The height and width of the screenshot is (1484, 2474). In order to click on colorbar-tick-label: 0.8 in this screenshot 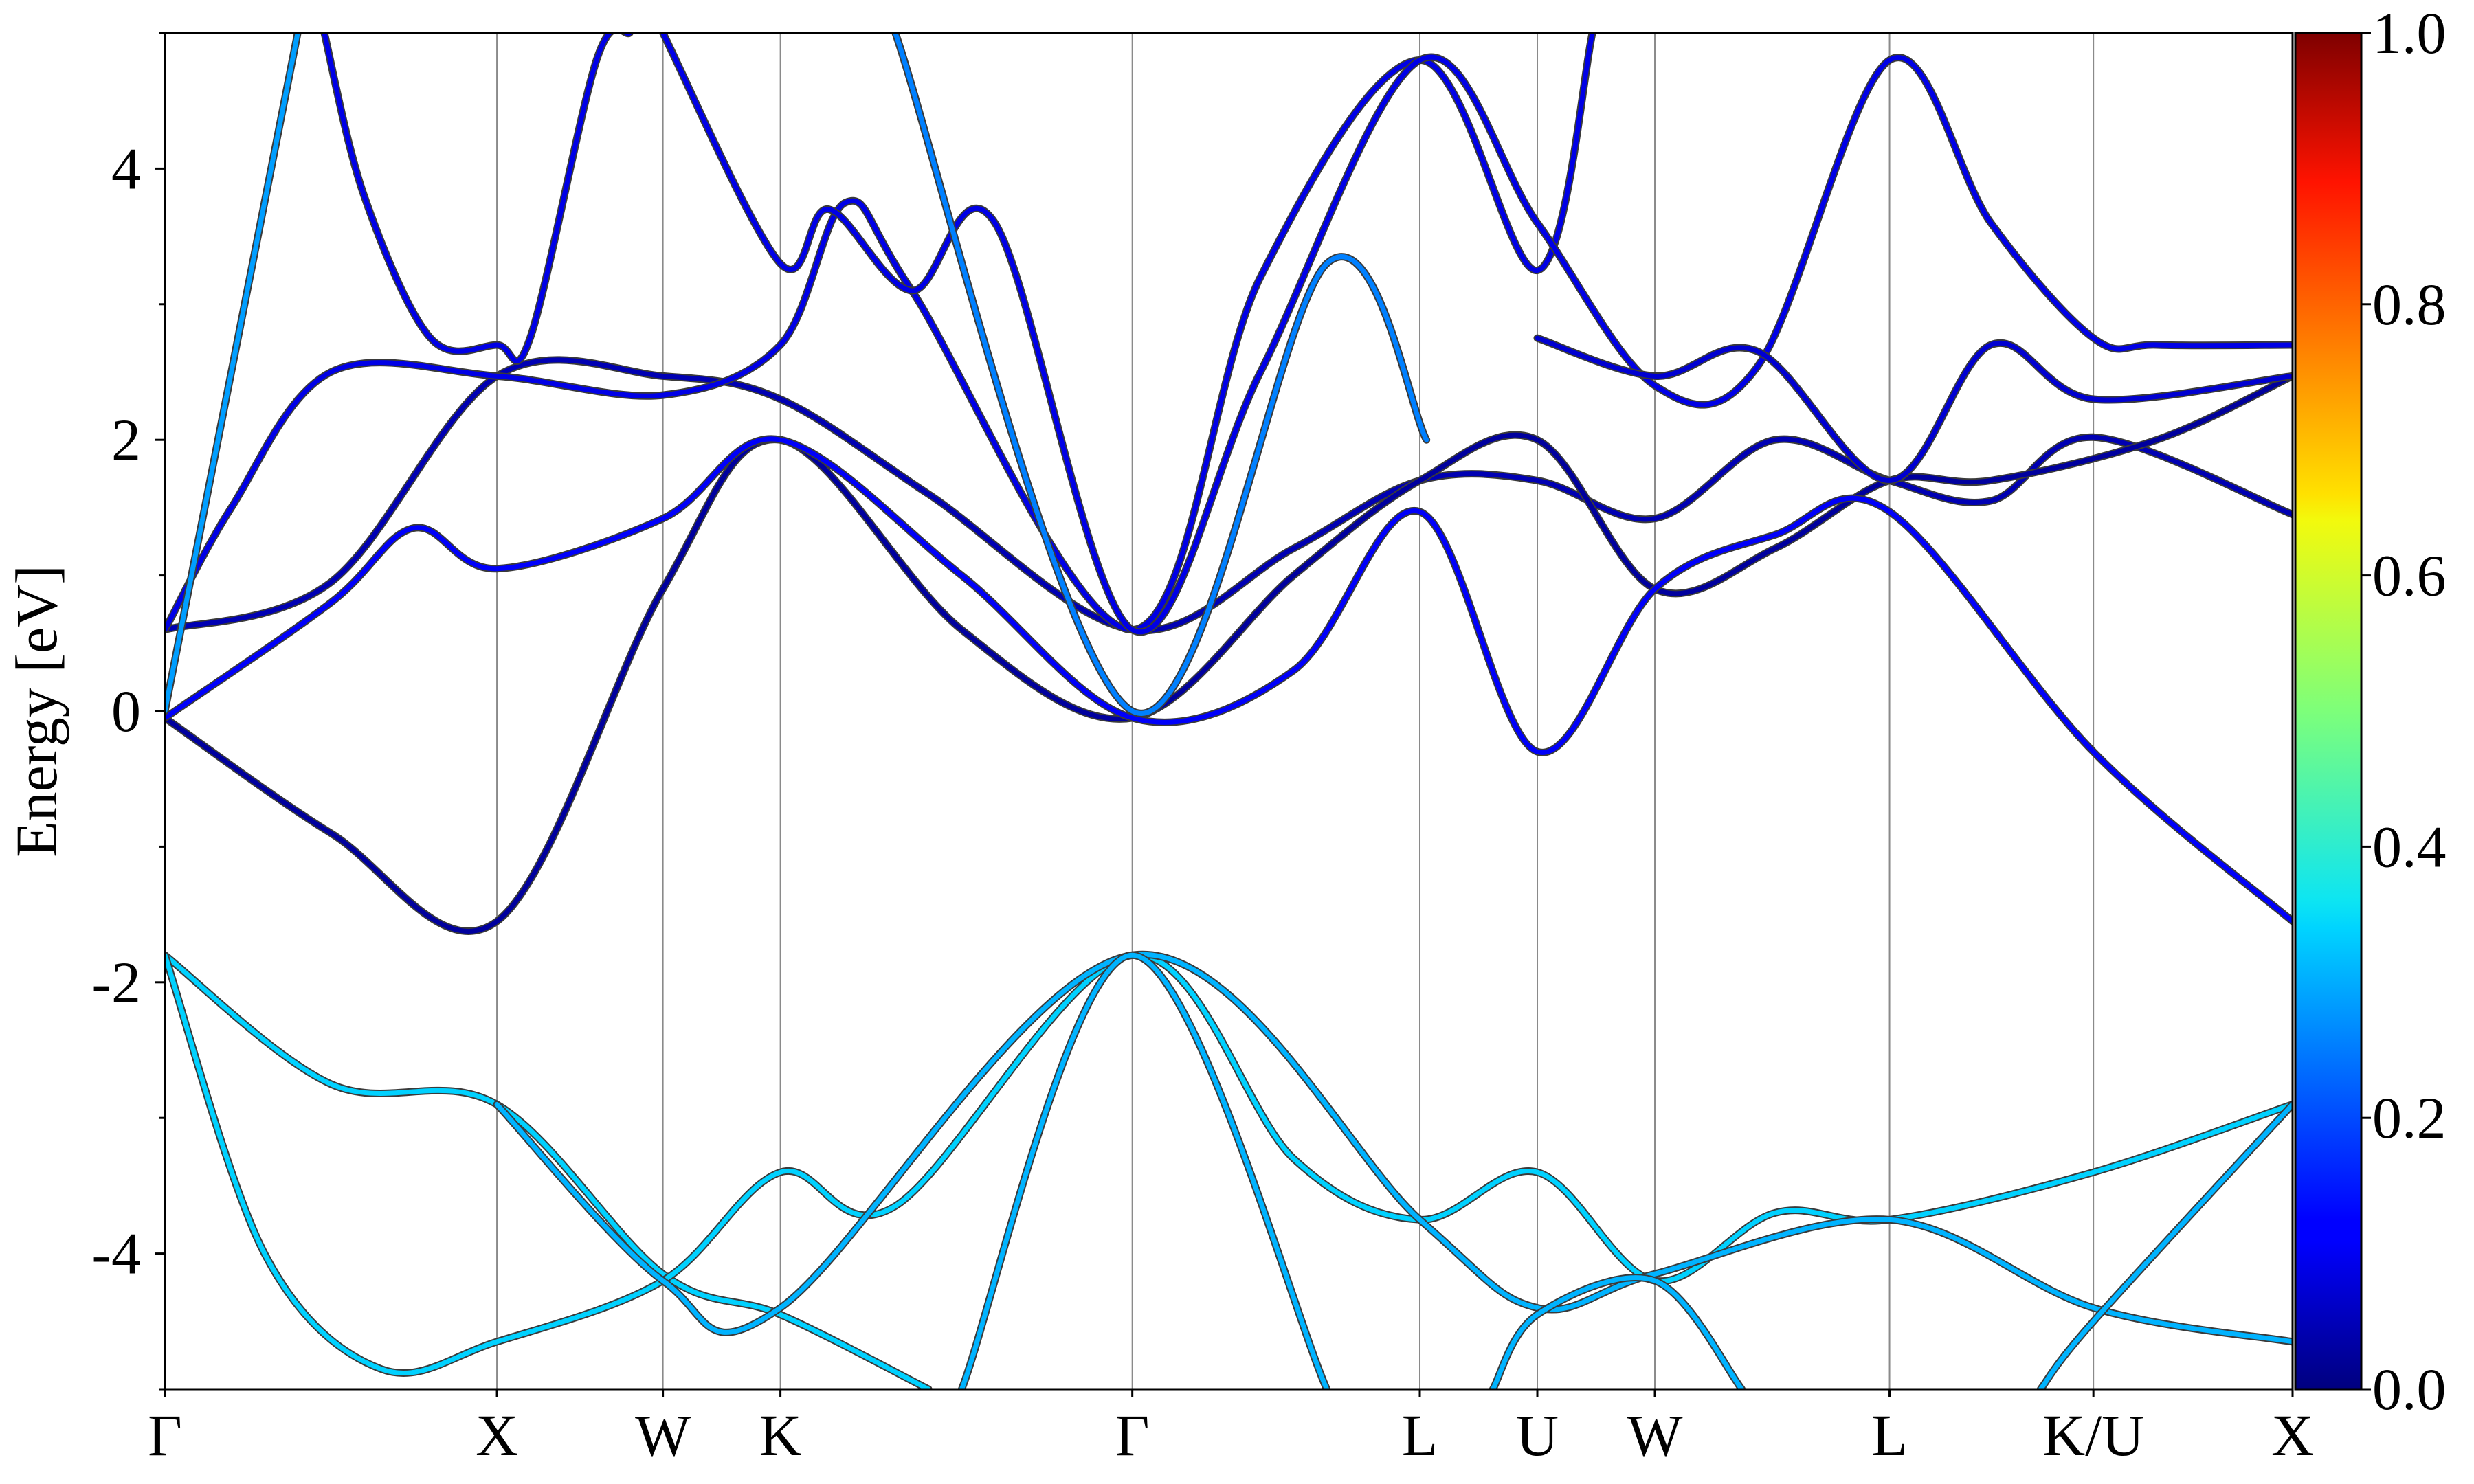, I will do `click(2409, 304)`.